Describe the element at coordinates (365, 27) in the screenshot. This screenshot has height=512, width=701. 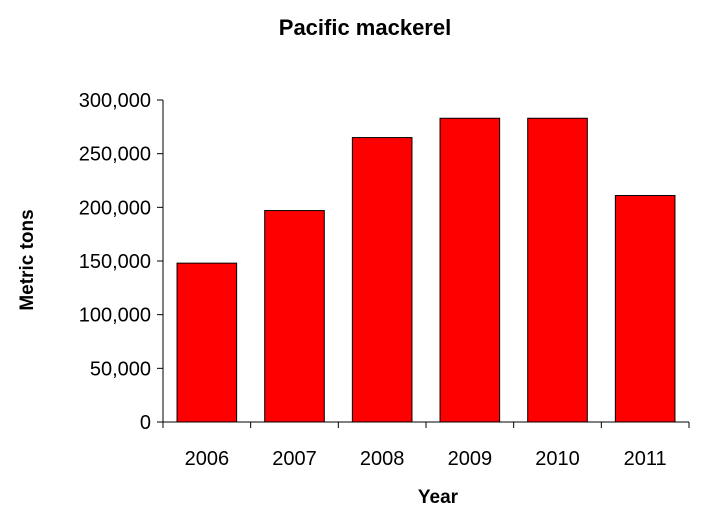
I see `chart-title: Pacific mackerel` at that location.